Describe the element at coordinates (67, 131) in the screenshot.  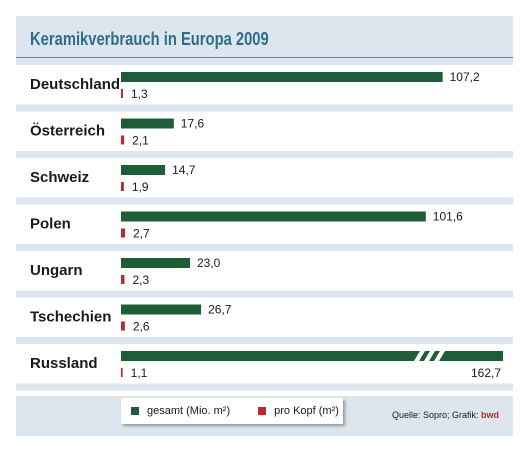
I see `category-label-oesterreich: Österreich` at that location.